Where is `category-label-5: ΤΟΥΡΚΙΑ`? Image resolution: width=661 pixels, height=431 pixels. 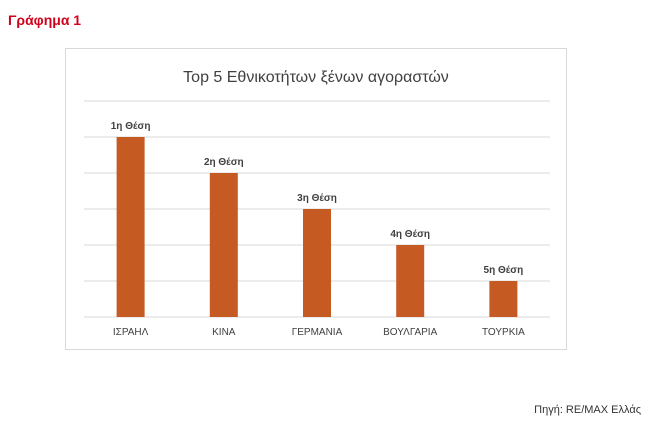
category-label-5: ΤΟΥΡΚΙΑ is located at coordinates (503, 332).